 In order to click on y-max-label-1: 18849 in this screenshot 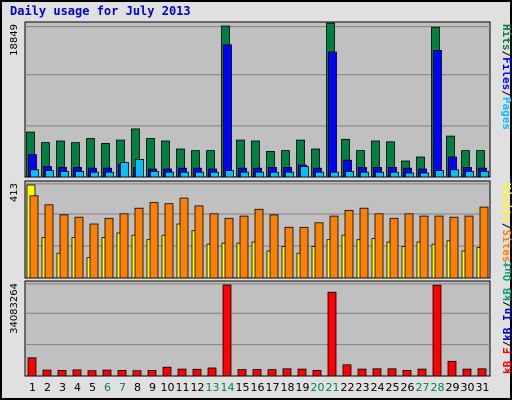, I will do `click(14, 40)`.